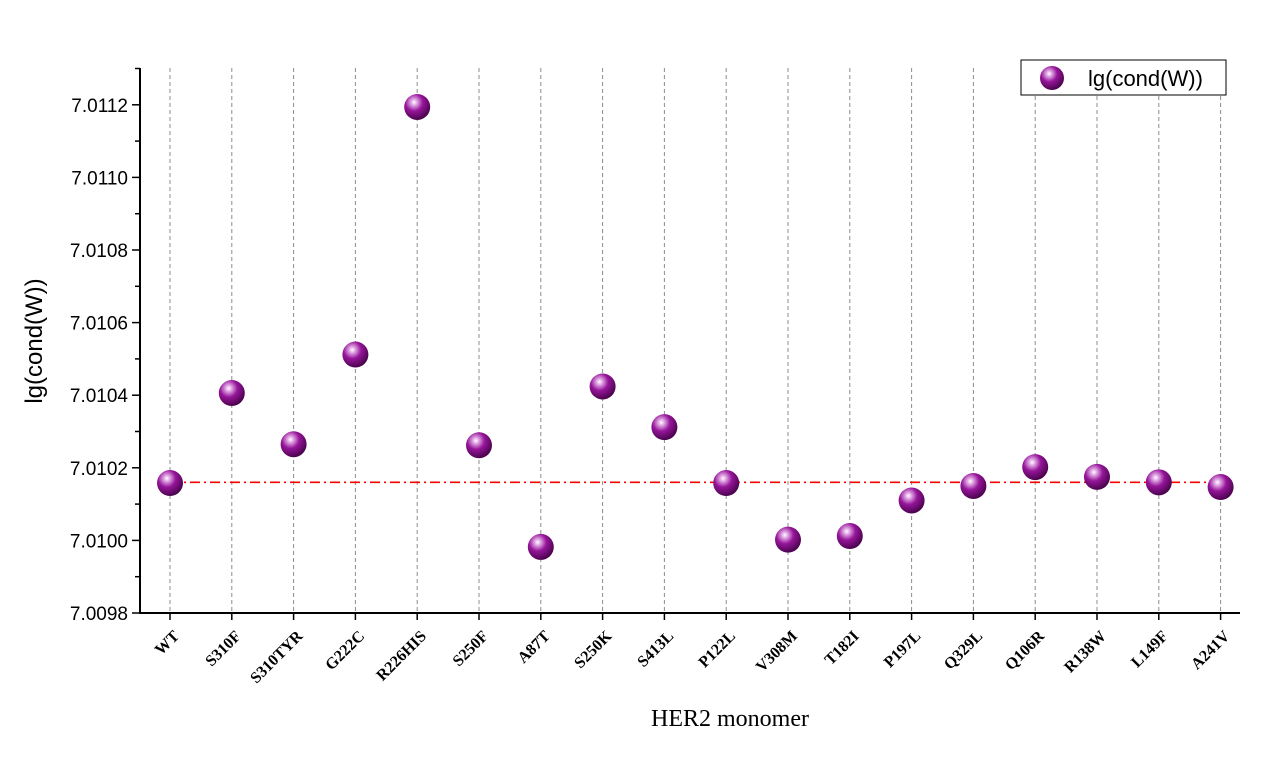 The width and height of the screenshot is (1280, 762). I want to click on x-tick-label: Q329L, so click(963, 650).